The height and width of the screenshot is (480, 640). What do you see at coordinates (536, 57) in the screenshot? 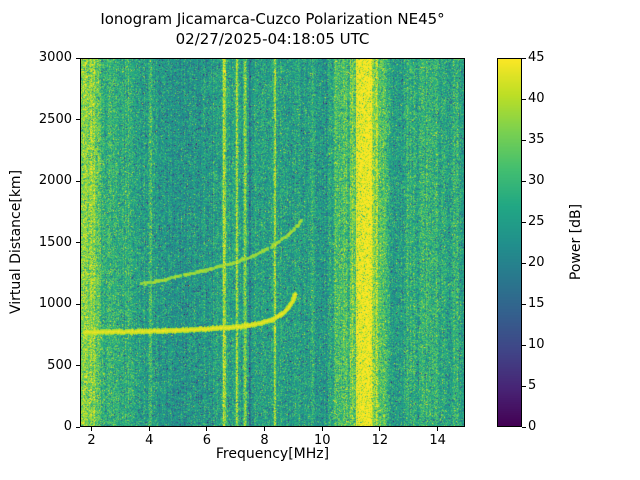
I see `colorbar-tick-label: 45` at bounding box center [536, 57].